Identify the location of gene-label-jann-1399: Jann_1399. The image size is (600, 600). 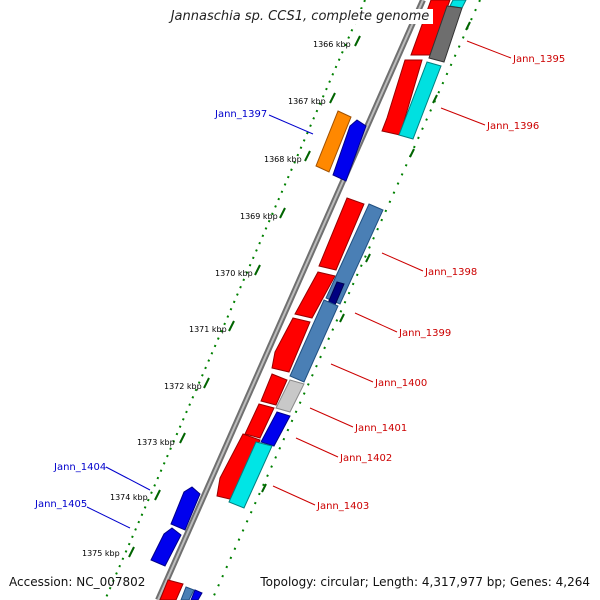
(424, 333).